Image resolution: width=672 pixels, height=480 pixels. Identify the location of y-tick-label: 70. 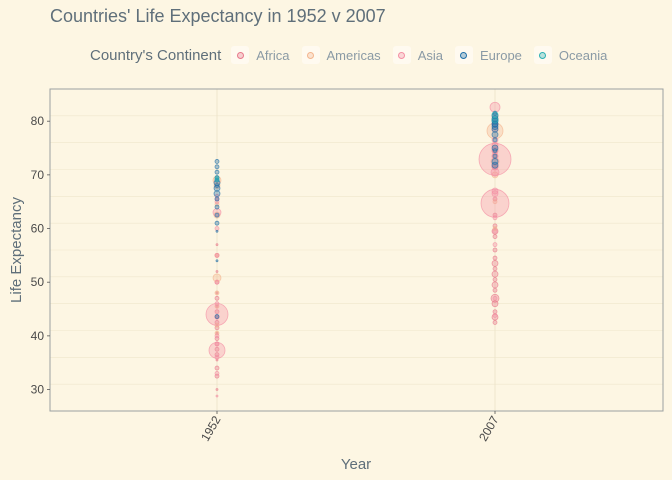
(38, 175).